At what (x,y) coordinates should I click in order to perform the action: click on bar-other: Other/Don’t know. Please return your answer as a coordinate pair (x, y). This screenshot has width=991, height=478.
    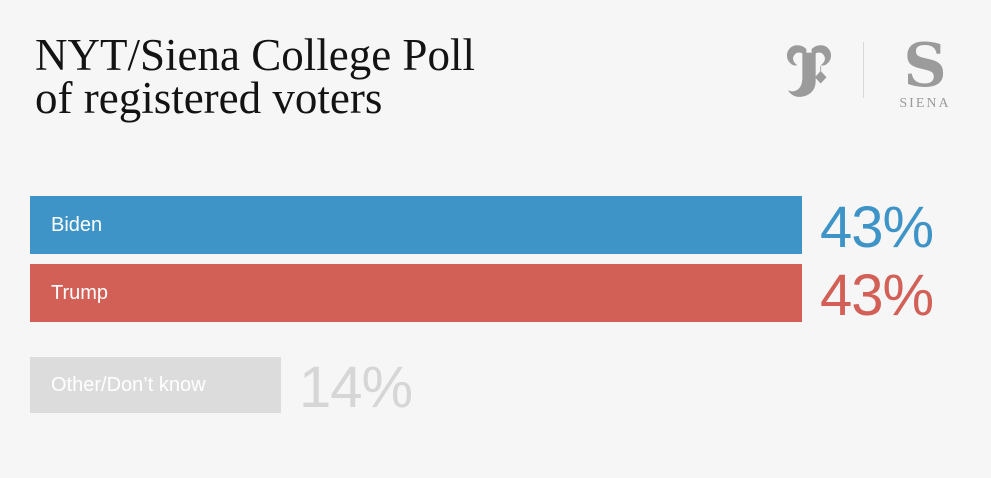
    Looking at the image, I should click on (155, 385).